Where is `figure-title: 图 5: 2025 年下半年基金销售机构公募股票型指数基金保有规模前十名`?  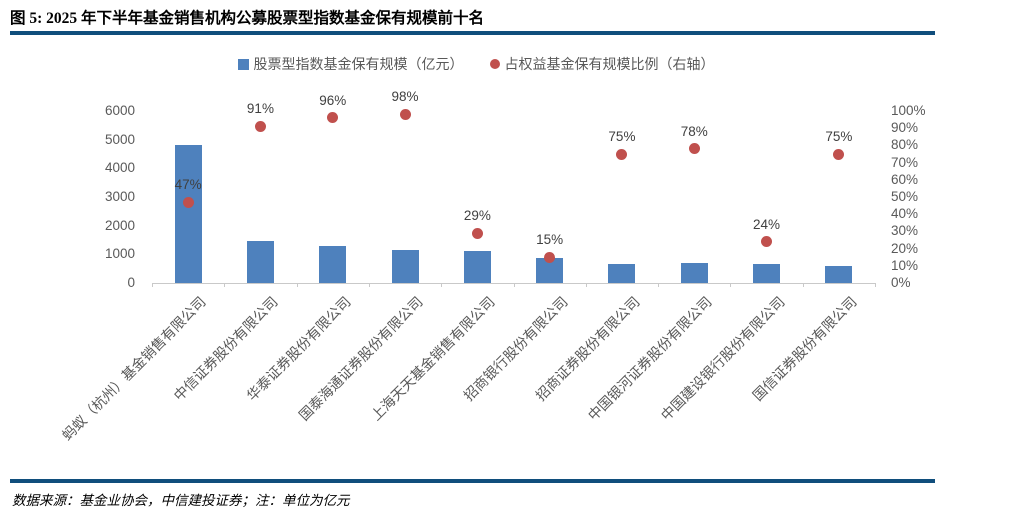
figure-title: 图 5: 2025 年下半年基金销售机构公募股票型指数基金保有规模前十名 is located at coordinates (247, 18).